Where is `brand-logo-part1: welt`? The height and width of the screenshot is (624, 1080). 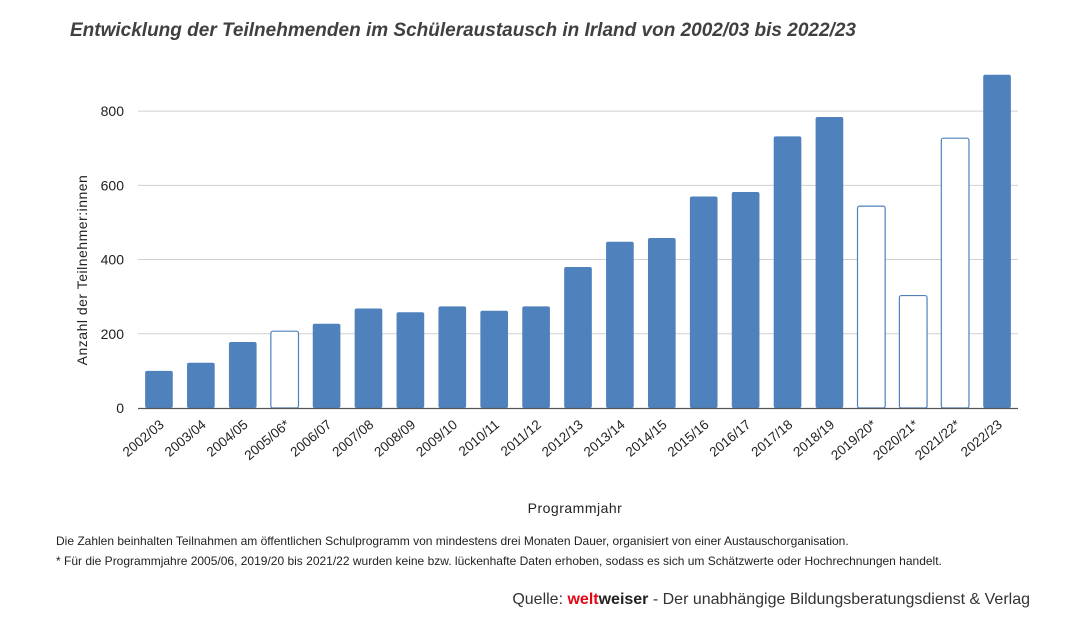
brand-logo-part1: welt is located at coordinates (583, 599).